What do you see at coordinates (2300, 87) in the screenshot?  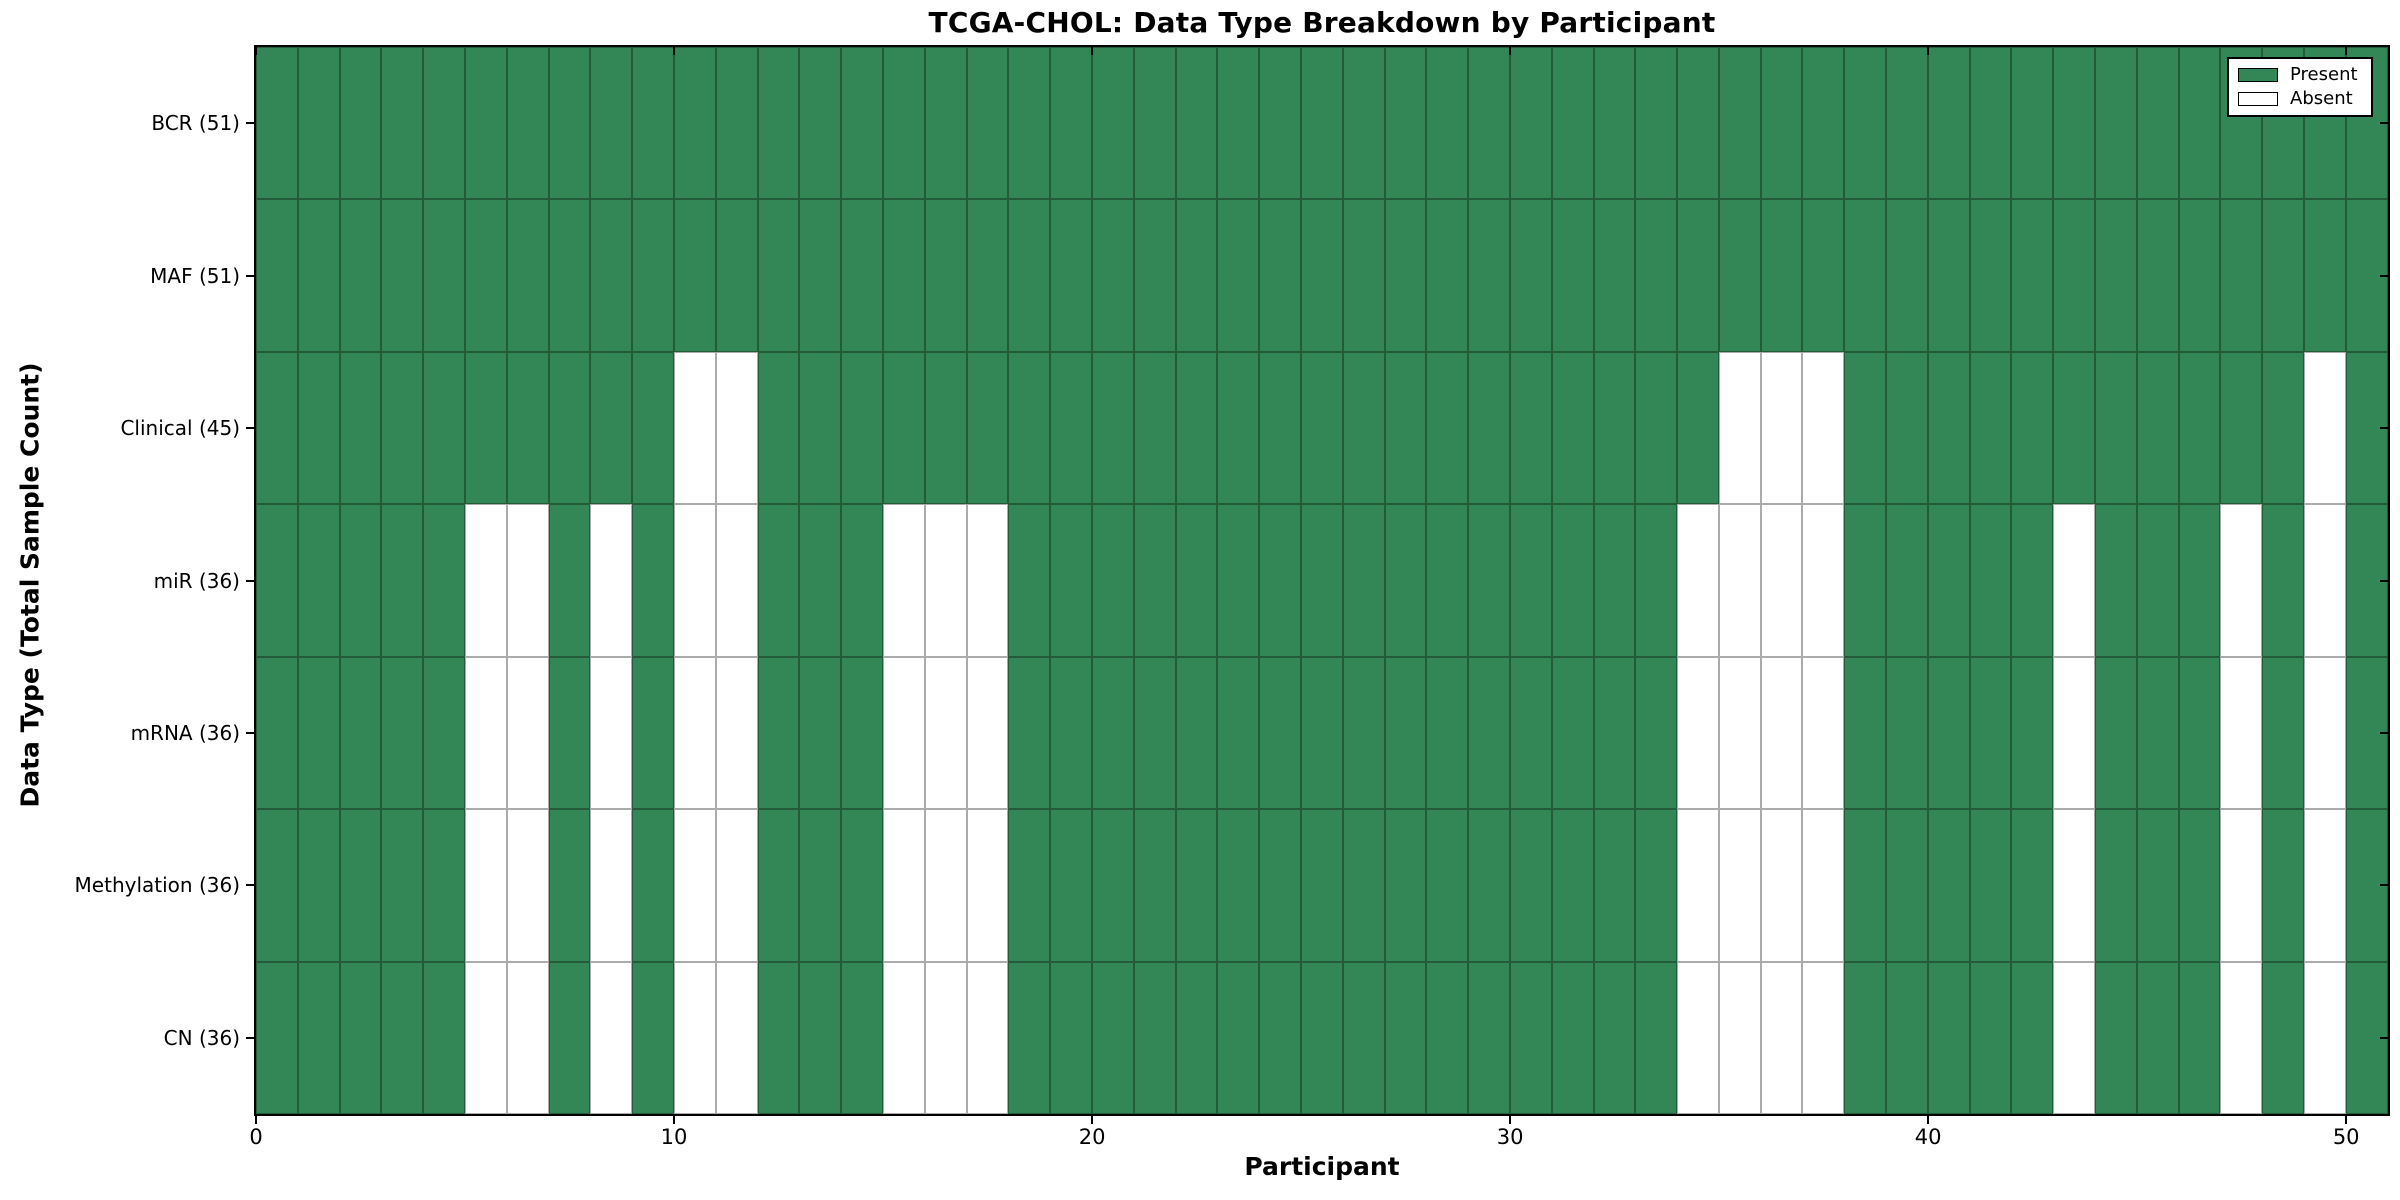 I see `legend: Present Absent` at bounding box center [2300, 87].